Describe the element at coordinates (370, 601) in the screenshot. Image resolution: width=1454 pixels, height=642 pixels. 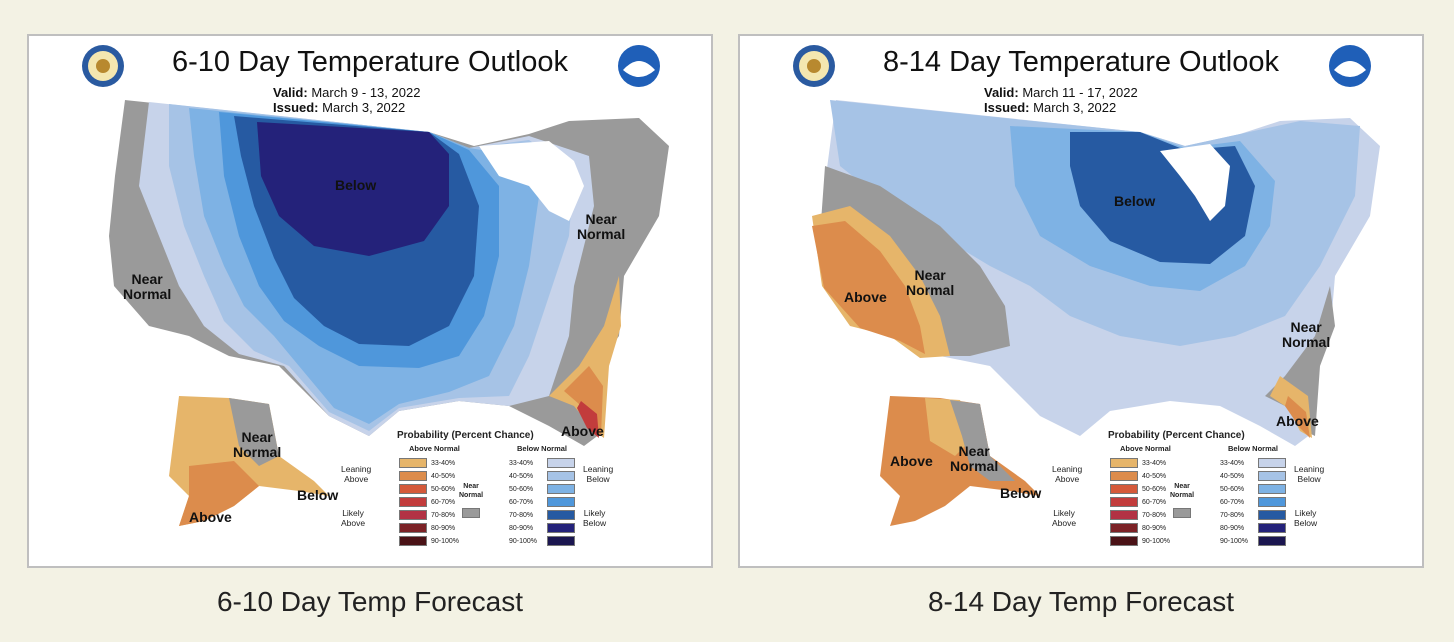
I see `caption-6-10: 6-10 Day Temp Forecast` at that location.